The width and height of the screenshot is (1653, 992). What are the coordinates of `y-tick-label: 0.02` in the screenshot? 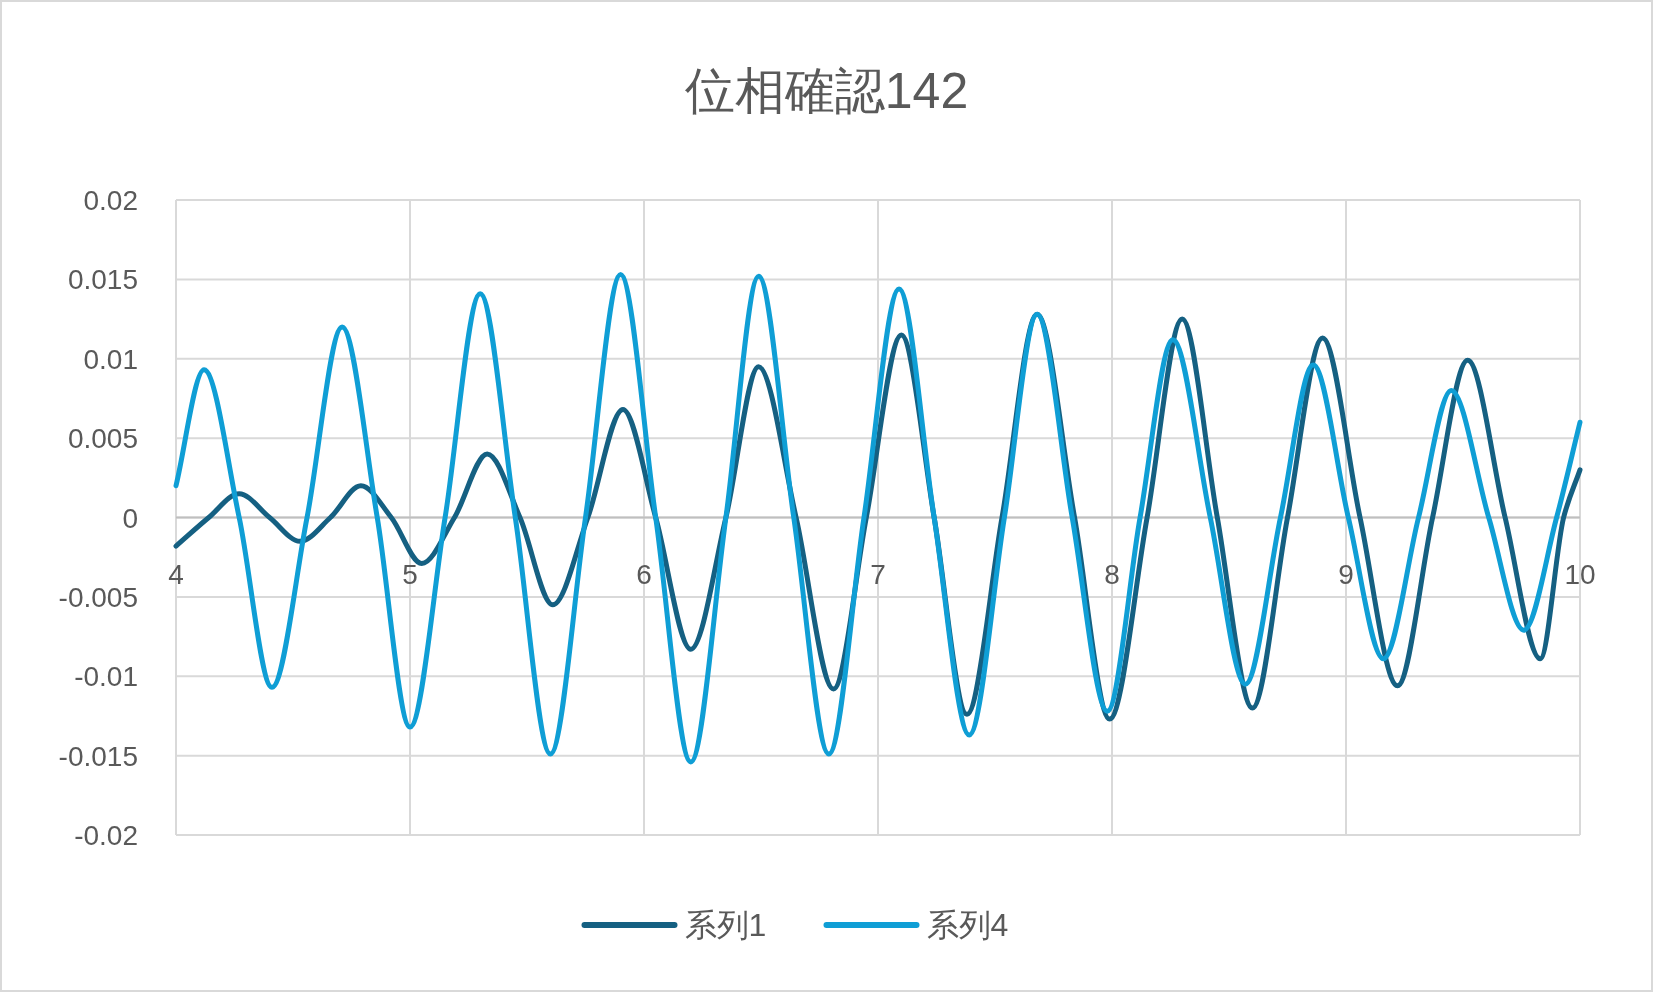 It's located at (110, 200).